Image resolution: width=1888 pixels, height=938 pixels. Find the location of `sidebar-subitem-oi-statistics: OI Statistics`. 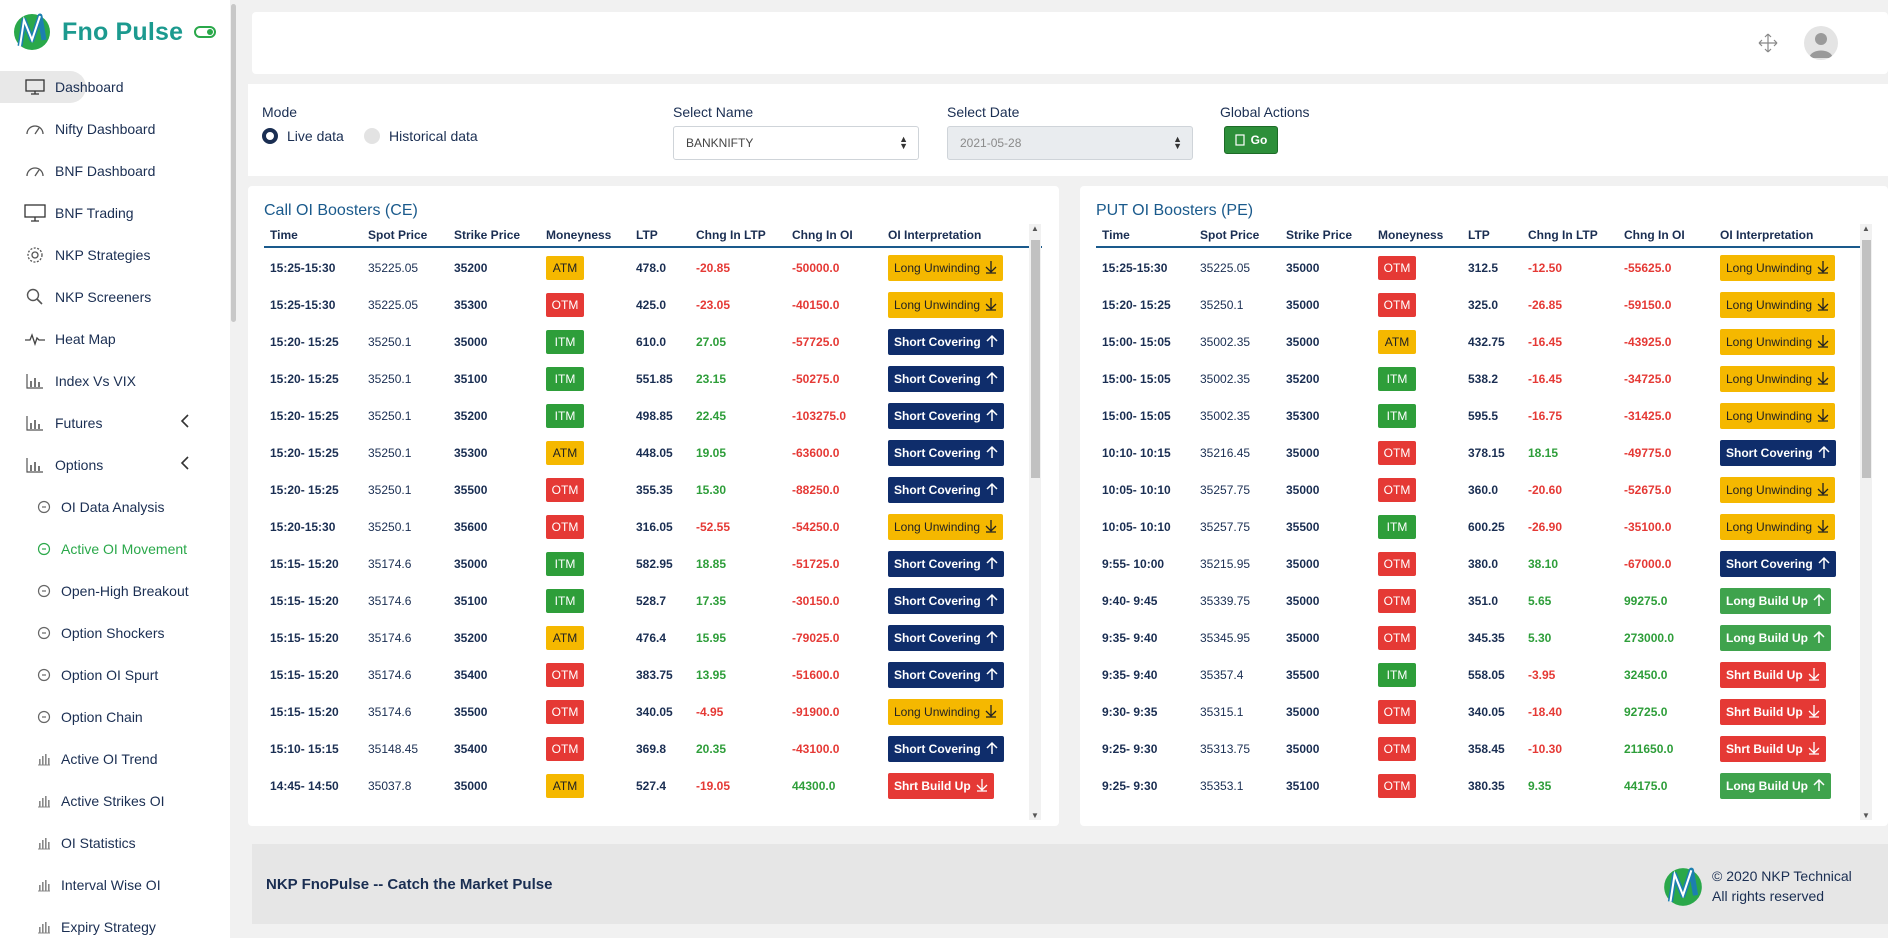

sidebar-subitem-oi-statistics: OI Statistics is located at coordinates (115, 843).